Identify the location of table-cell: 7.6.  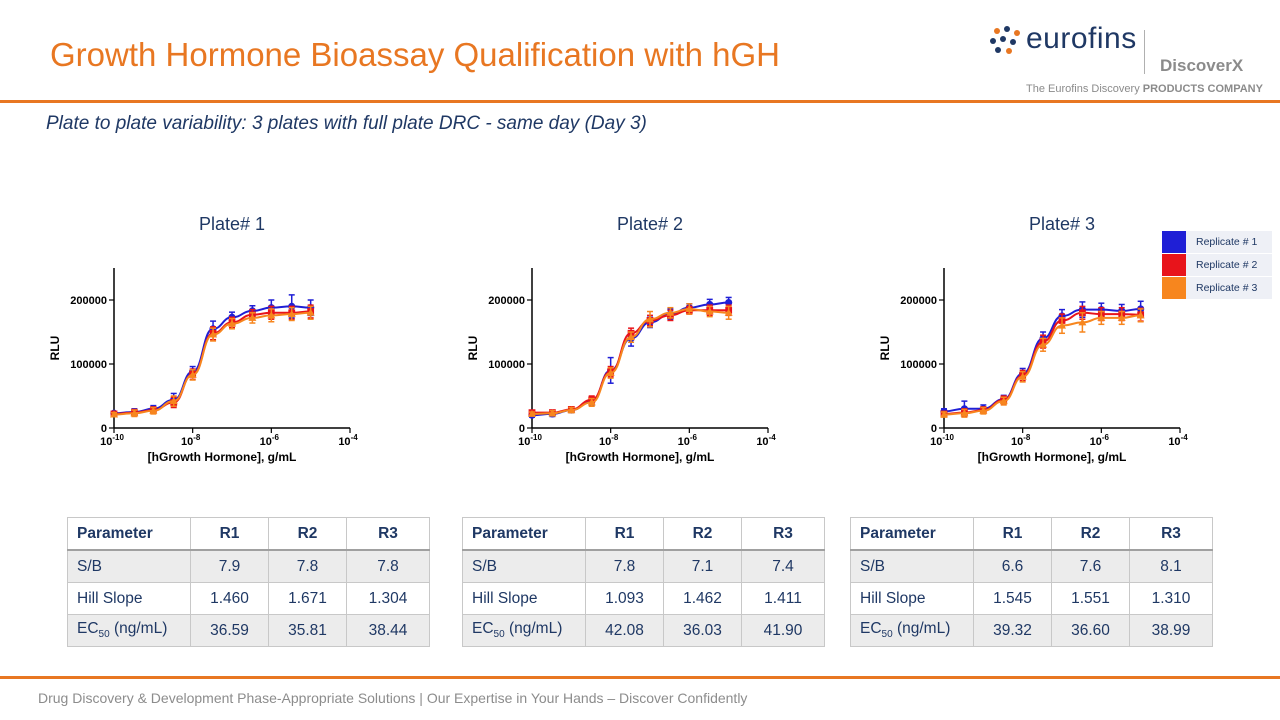
(1090, 566).